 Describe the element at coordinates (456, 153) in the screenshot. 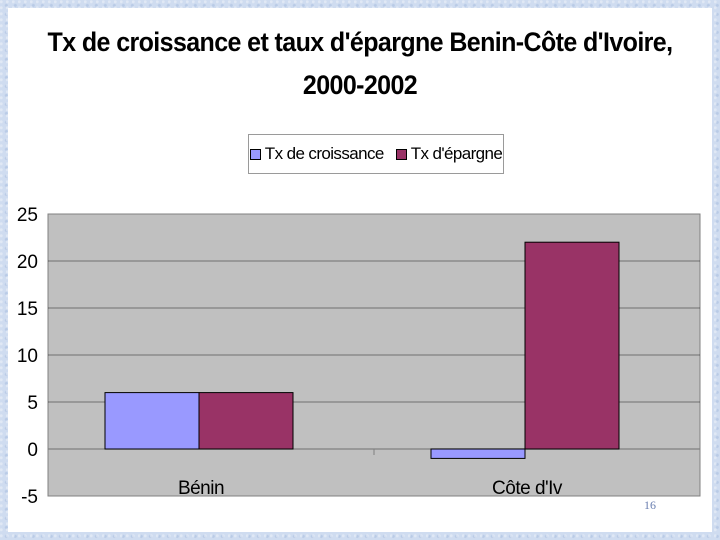

I see `legend-label-savings: Tx d'épargne` at that location.